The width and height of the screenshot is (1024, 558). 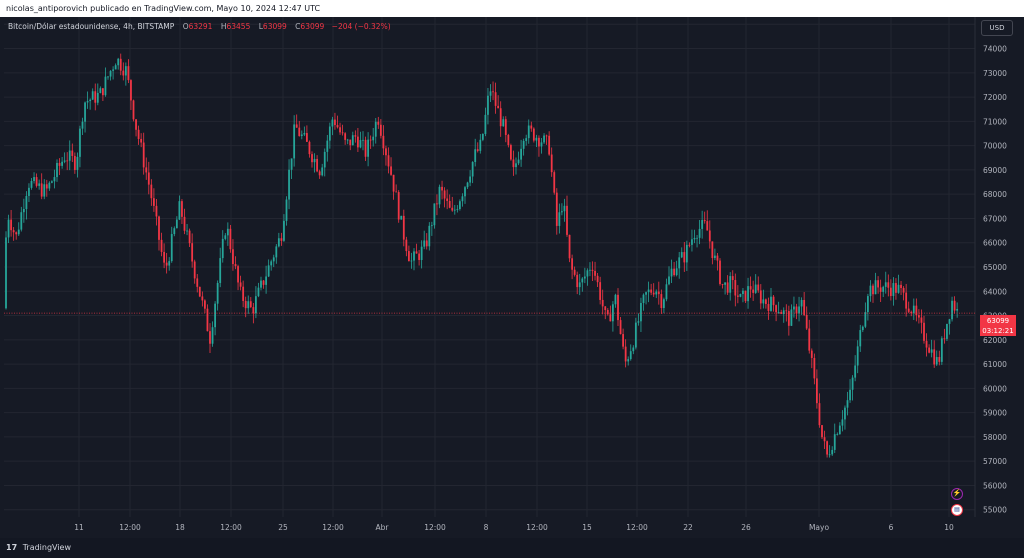 What do you see at coordinates (995, 146) in the screenshot?
I see `y-tick-label: 70000` at bounding box center [995, 146].